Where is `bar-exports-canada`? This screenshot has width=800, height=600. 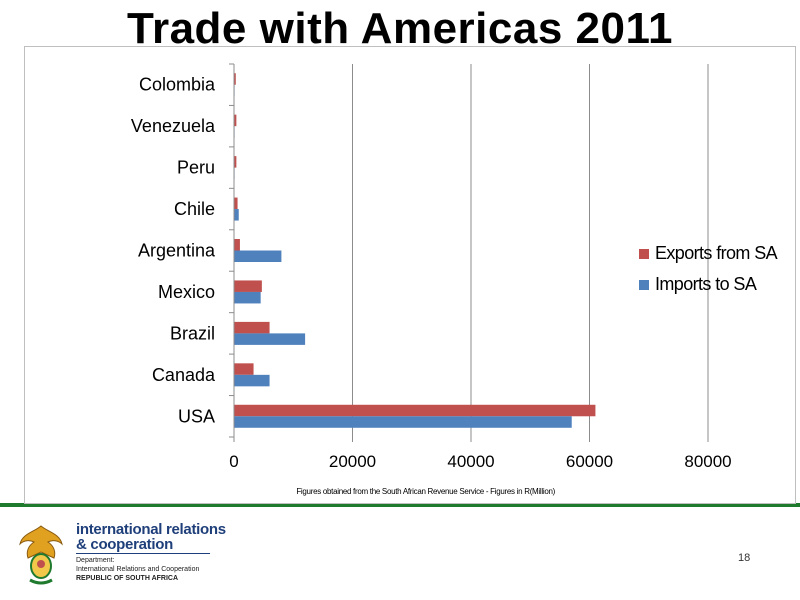 bar-exports-canada is located at coordinates (244, 369).